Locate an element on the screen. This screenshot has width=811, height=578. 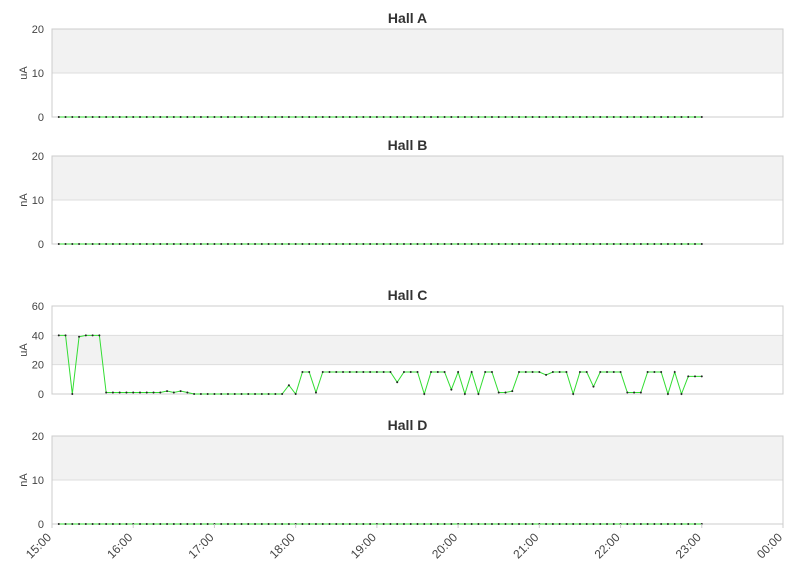
y-tick-label: 0 is located at coordinates (41, 118).